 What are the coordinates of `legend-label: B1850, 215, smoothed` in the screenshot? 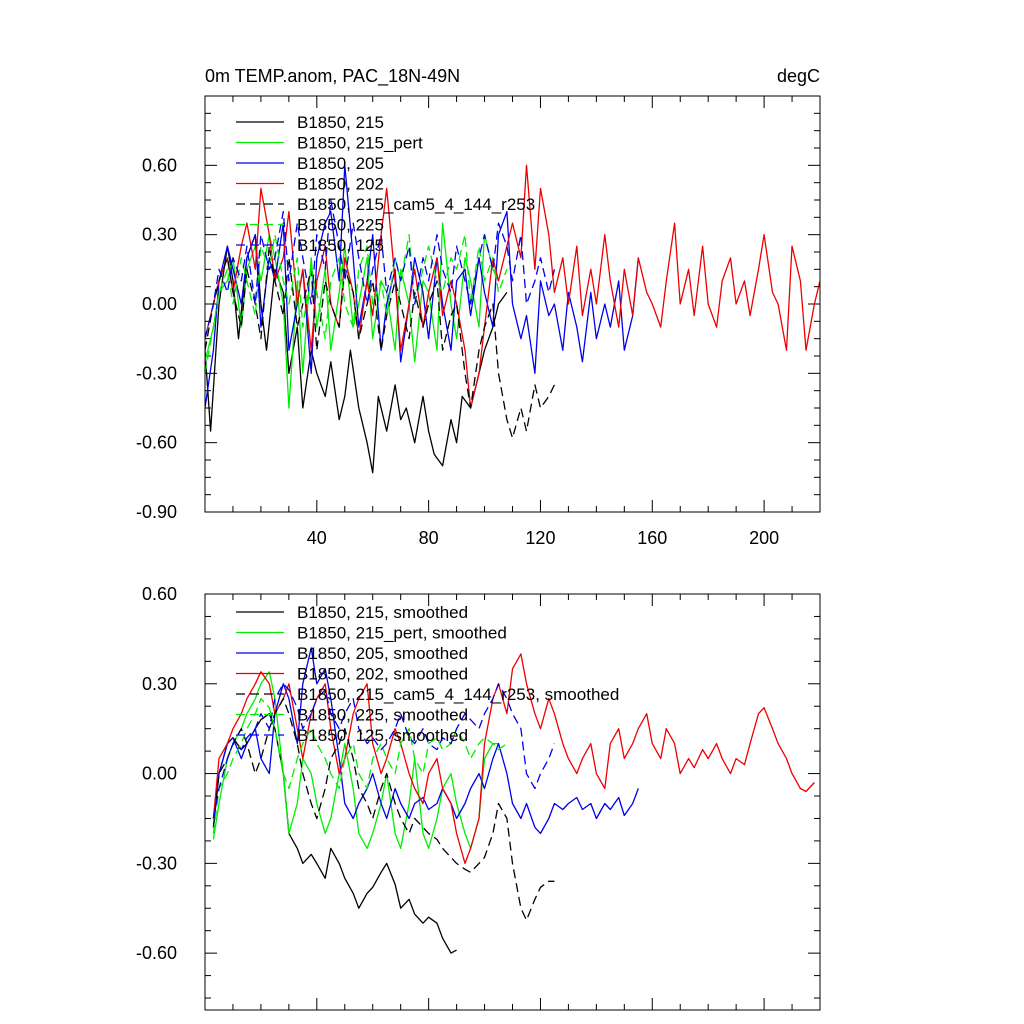 It's located at (382, 612).